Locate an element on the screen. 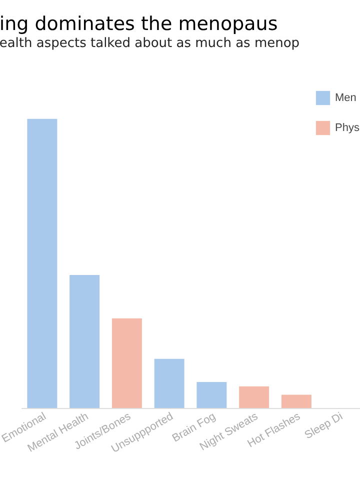 The height and width of the screenshot is (500, 360). x-tick-label: Sleep Di is located at coordinates (323, 426).